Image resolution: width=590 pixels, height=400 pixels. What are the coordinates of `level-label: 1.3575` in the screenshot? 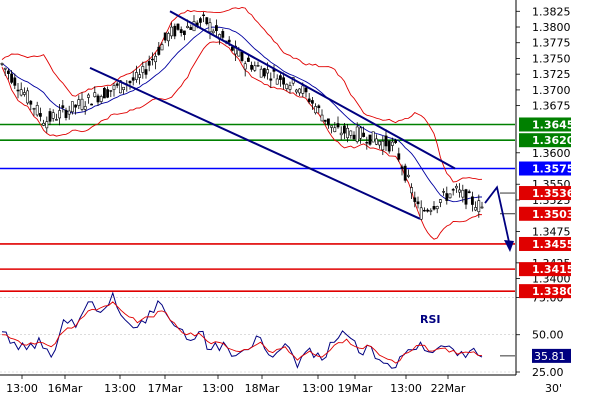 It's located at (553, 169).